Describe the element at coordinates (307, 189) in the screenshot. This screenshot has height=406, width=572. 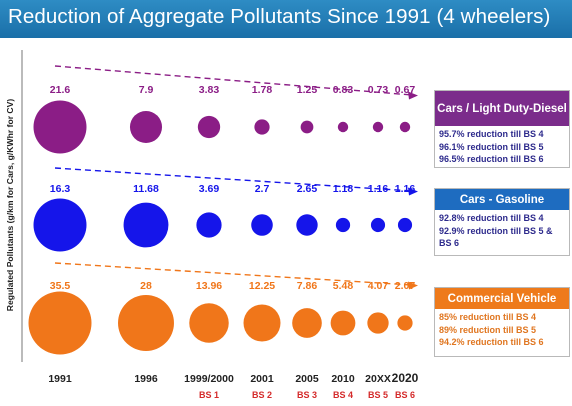
I see `value-label: 2.65` at that location.